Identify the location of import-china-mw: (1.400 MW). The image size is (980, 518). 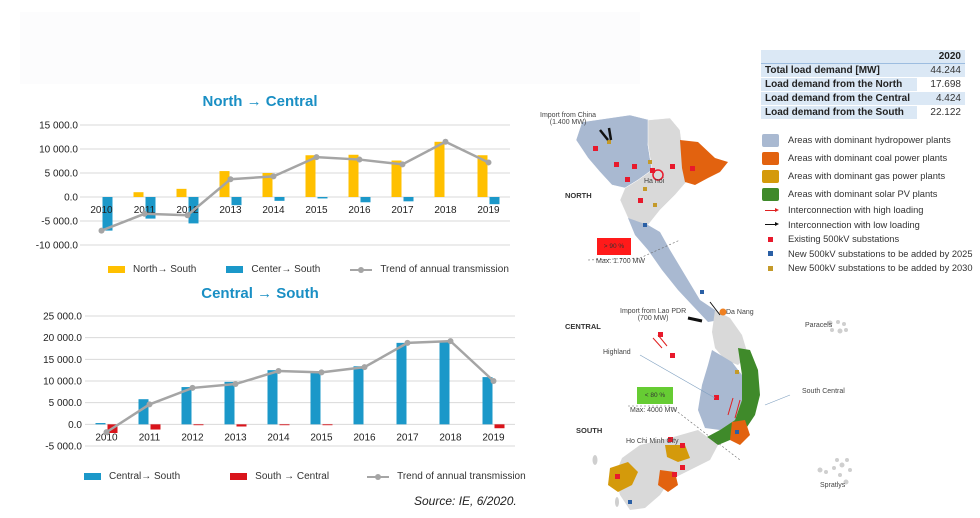
(568, 122).